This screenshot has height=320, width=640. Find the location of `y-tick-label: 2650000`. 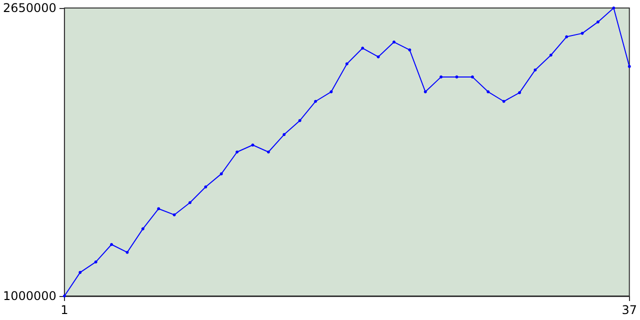

y-tick-label: 2650000 is located at coordinates (29, 8).